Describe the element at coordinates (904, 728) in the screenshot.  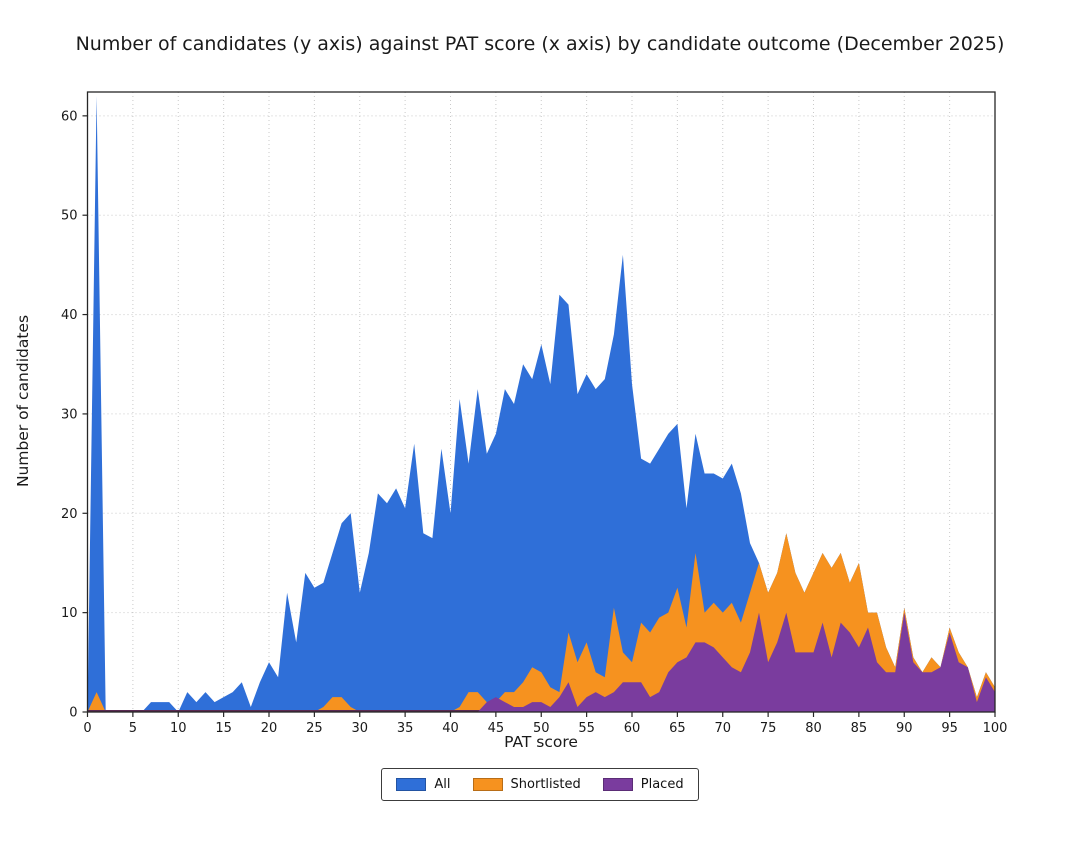
I see `x-tick-label: 90` at that location.